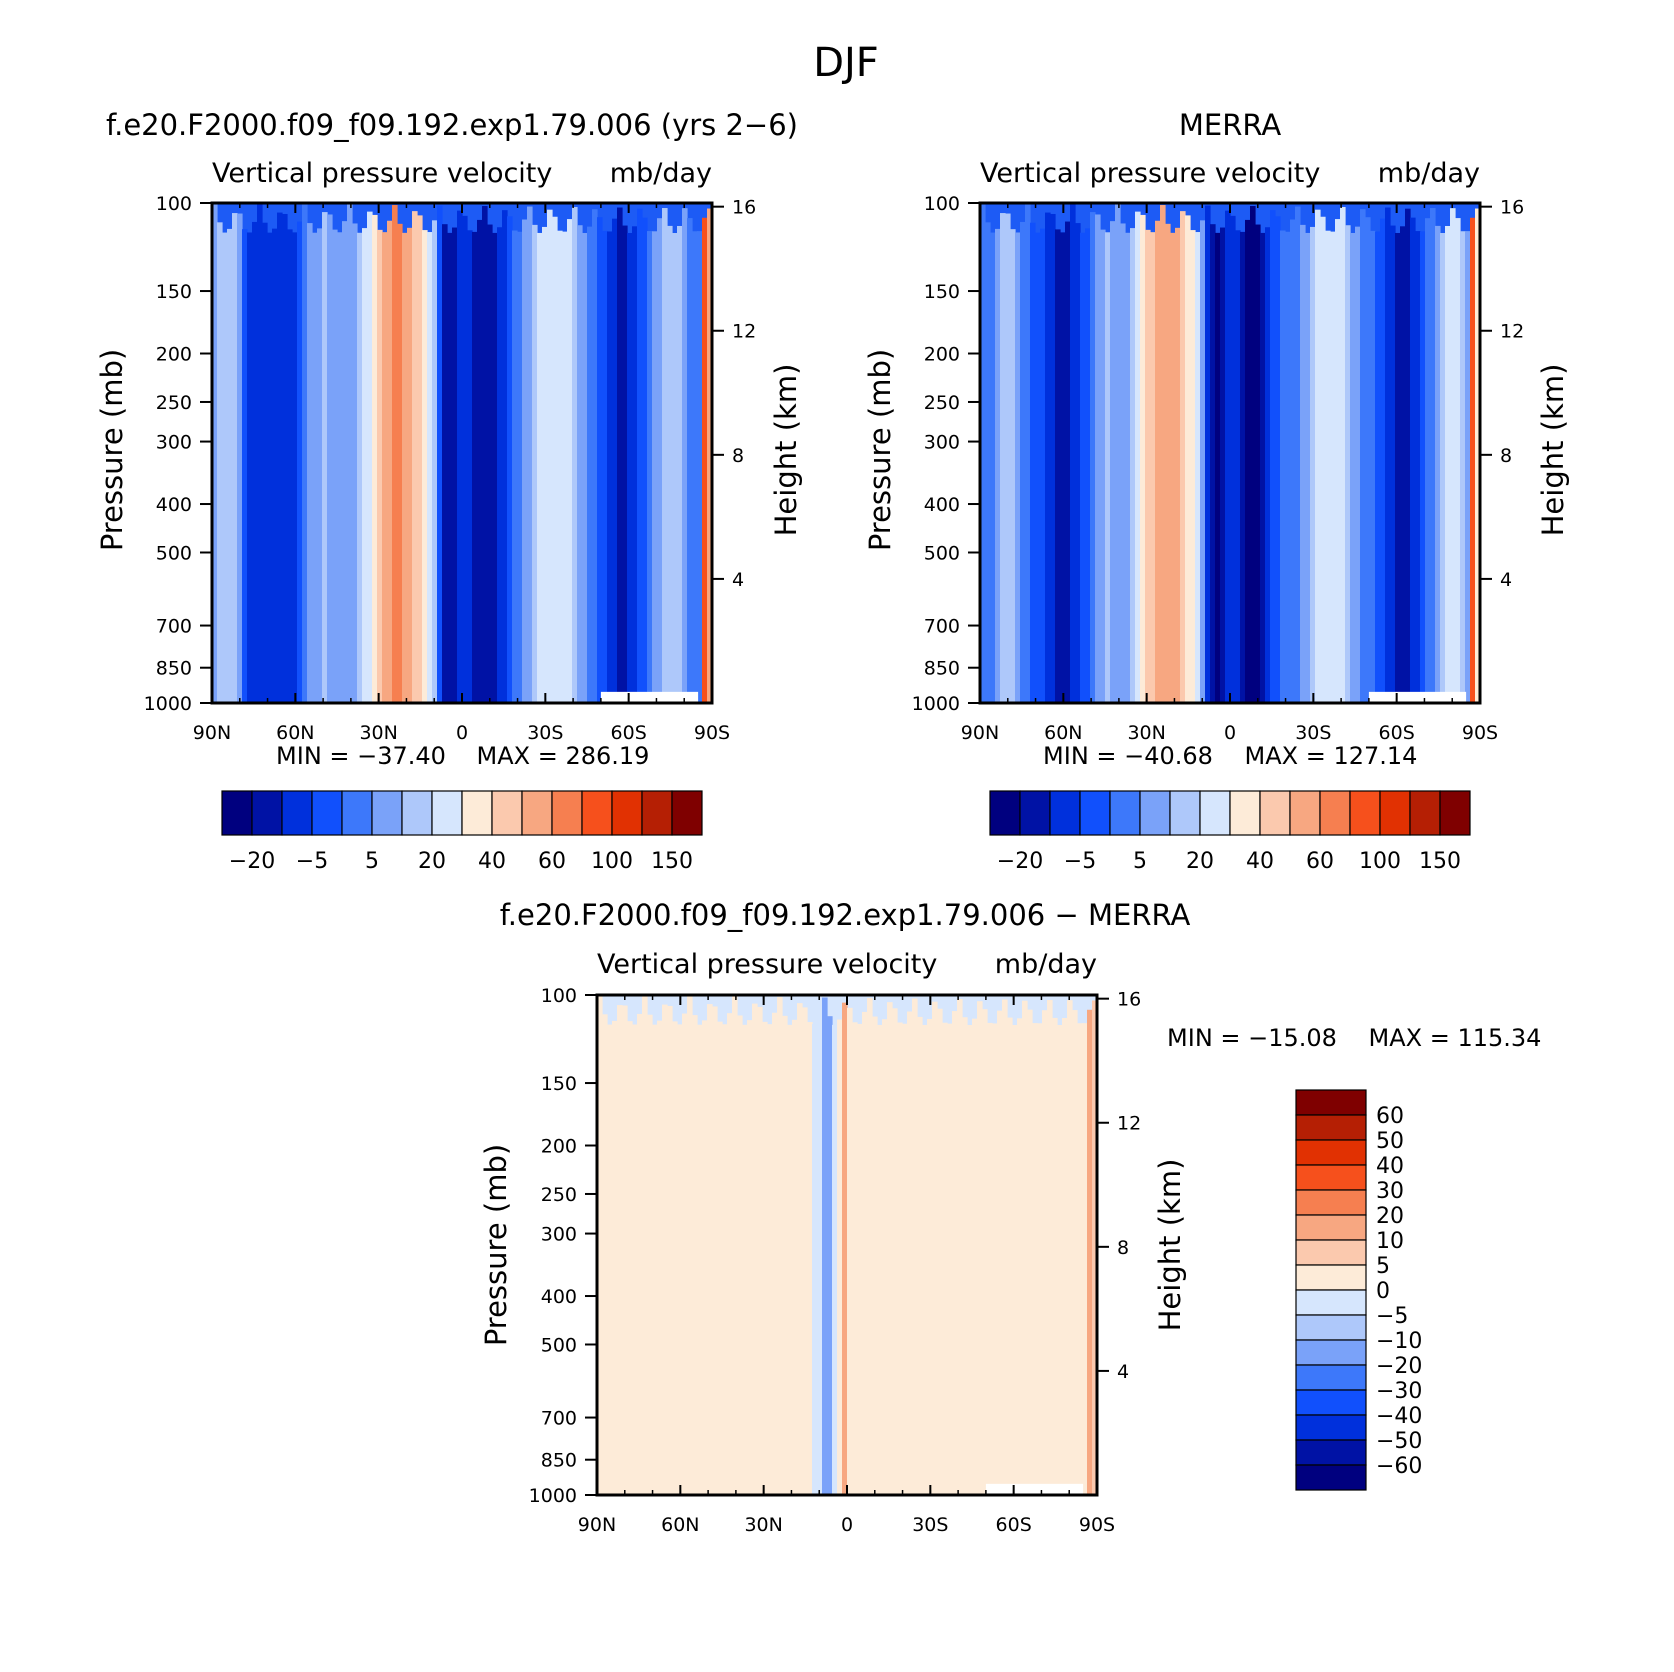 The width and height of the screenshot is (1674, 1672). What do you see at coordinates (174, 627) in the screenshot?
I see `y-tick-label: 700` at bounding box center [174, 627].